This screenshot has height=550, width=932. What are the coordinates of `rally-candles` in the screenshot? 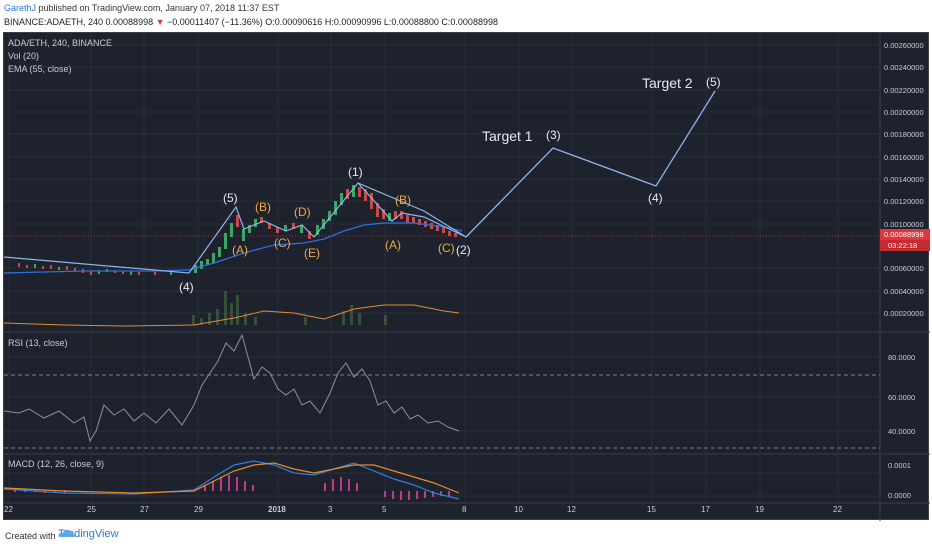 It's located at (325, 229).